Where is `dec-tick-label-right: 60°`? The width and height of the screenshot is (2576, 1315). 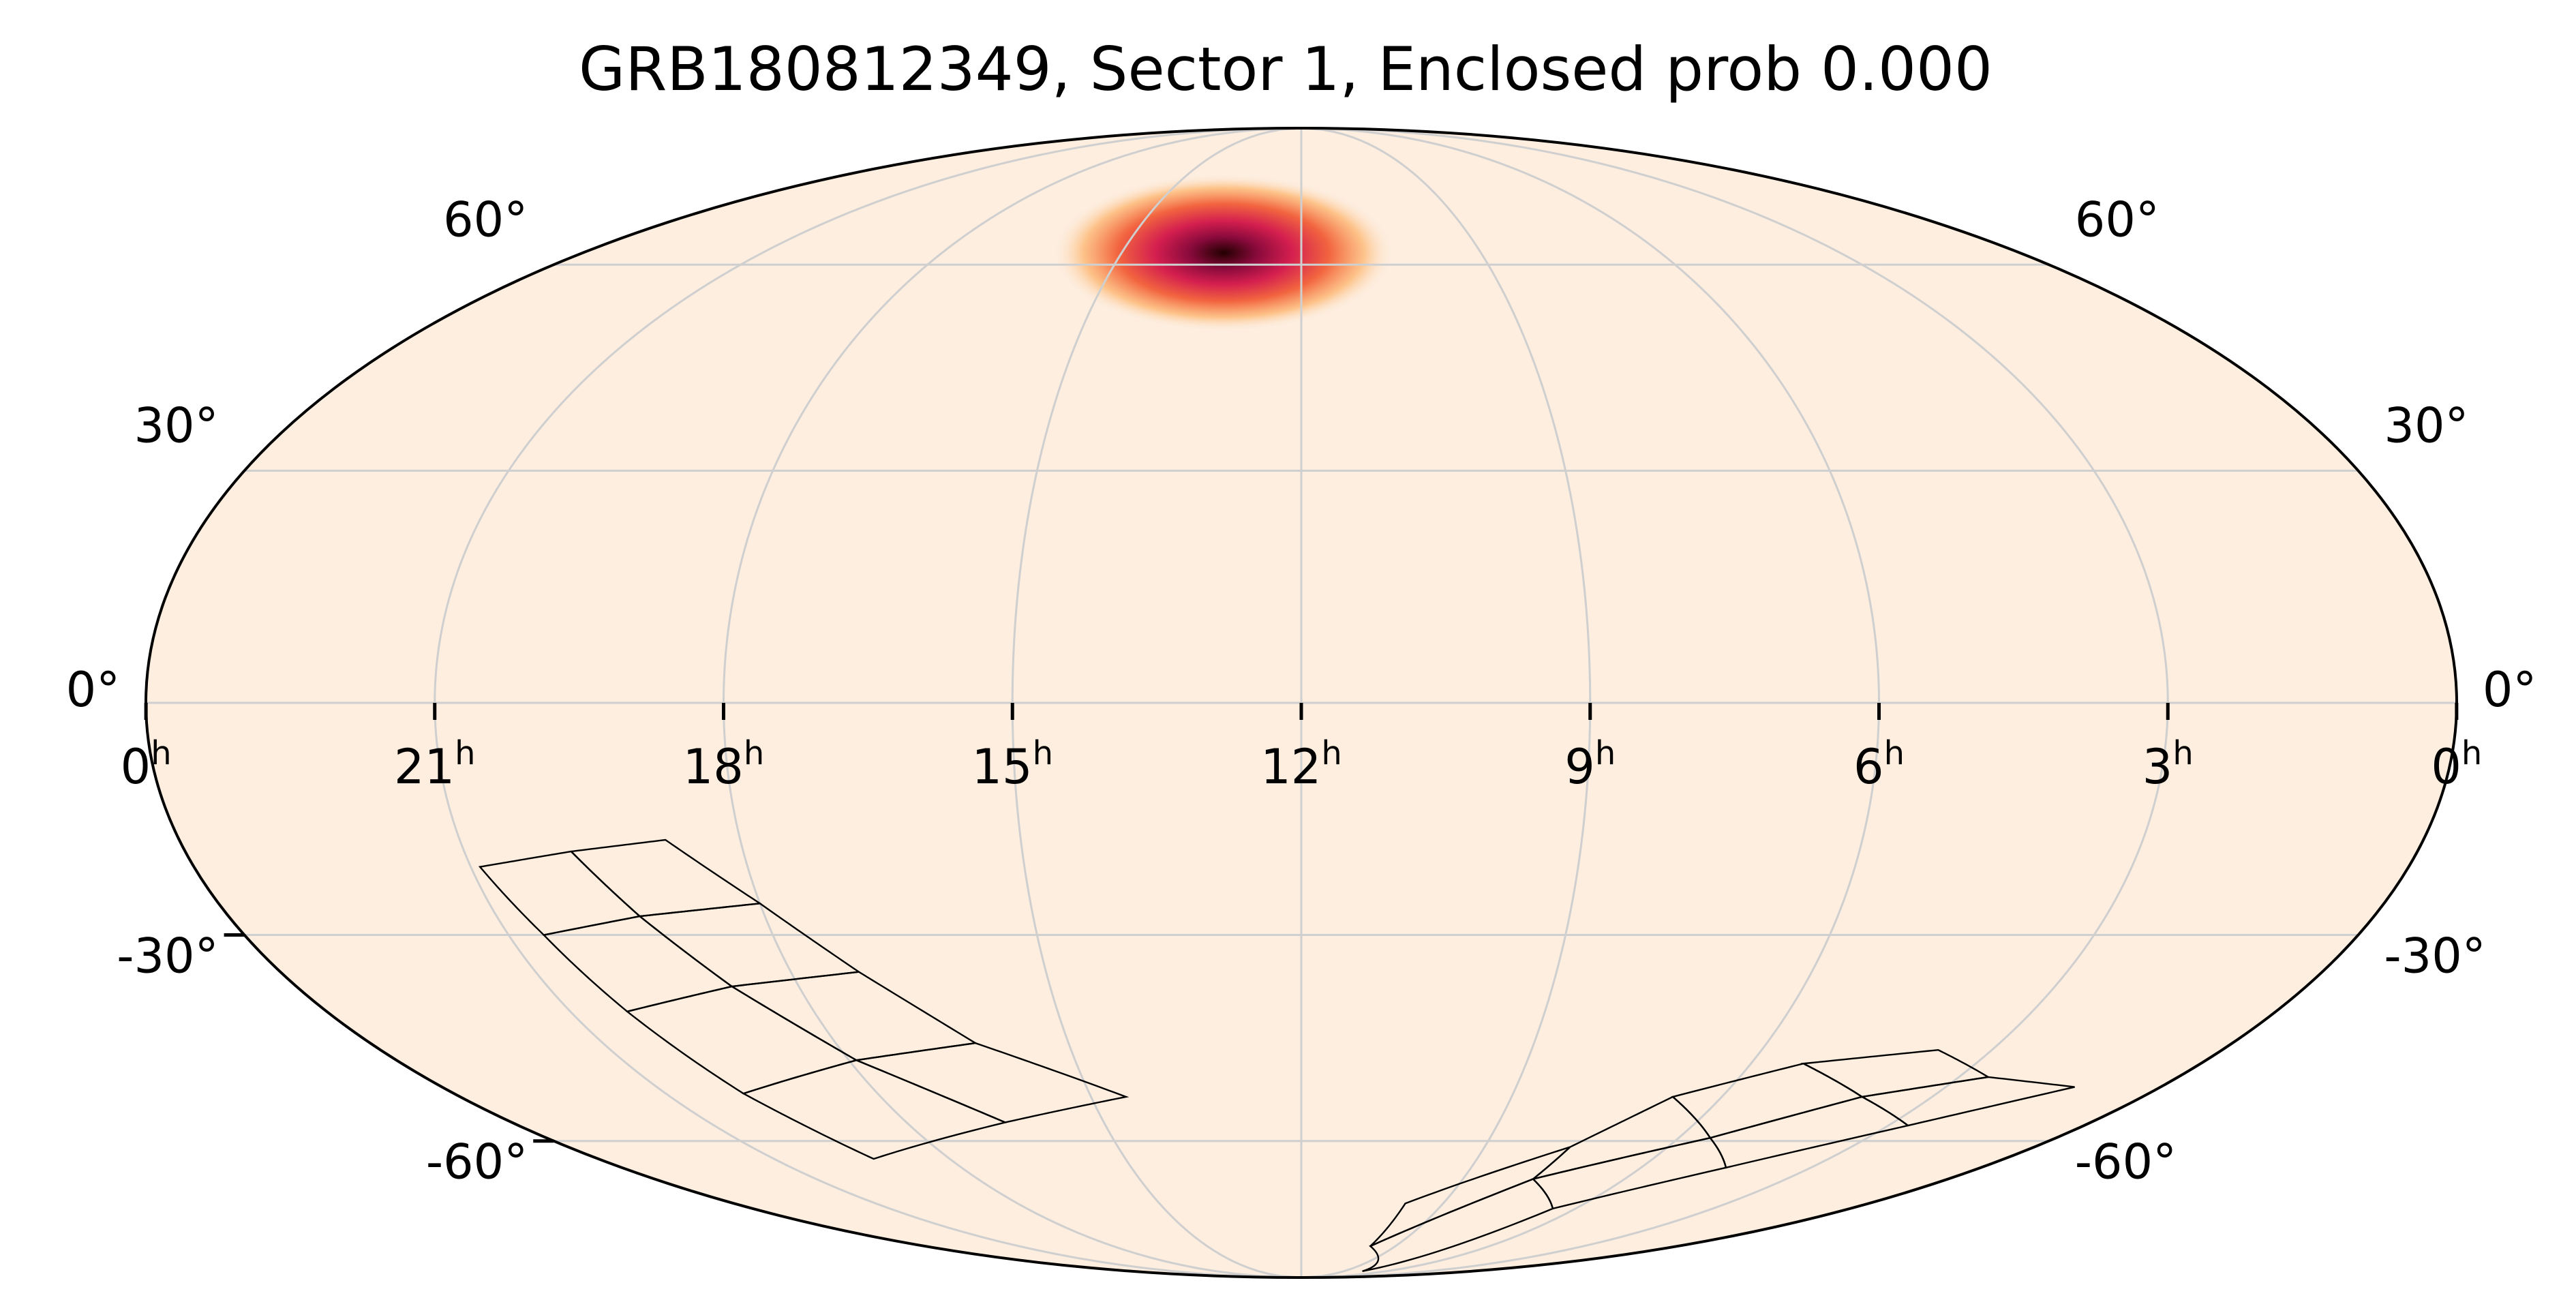 dec-tick-label-right: 60° is located at coordinates (2117, 220).